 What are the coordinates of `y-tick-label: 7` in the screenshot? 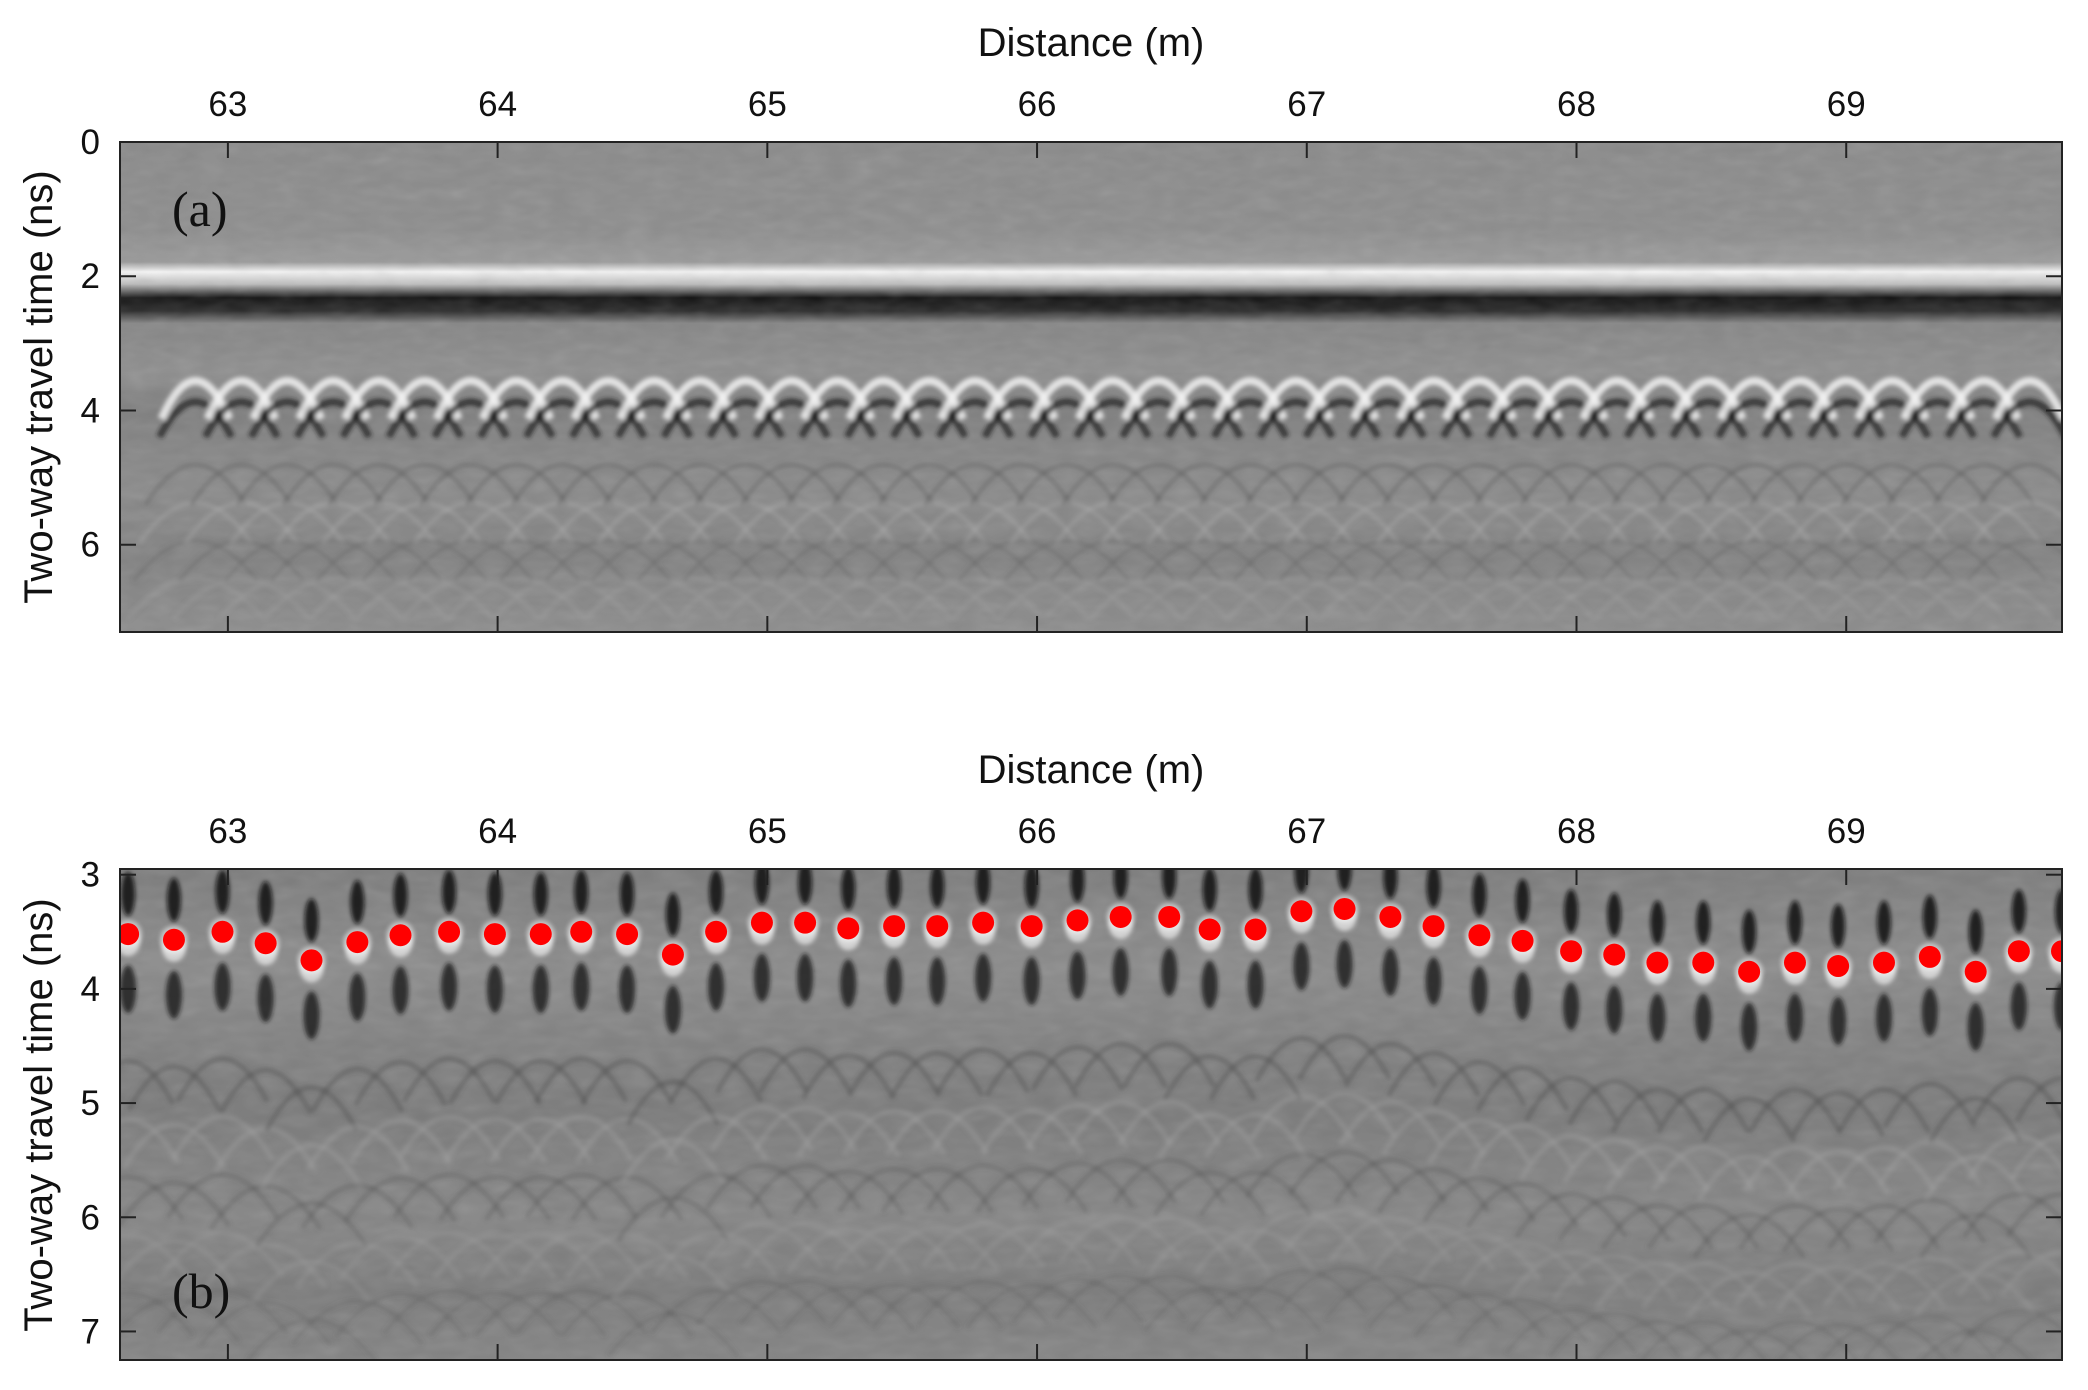 It's located at (90, 1331).